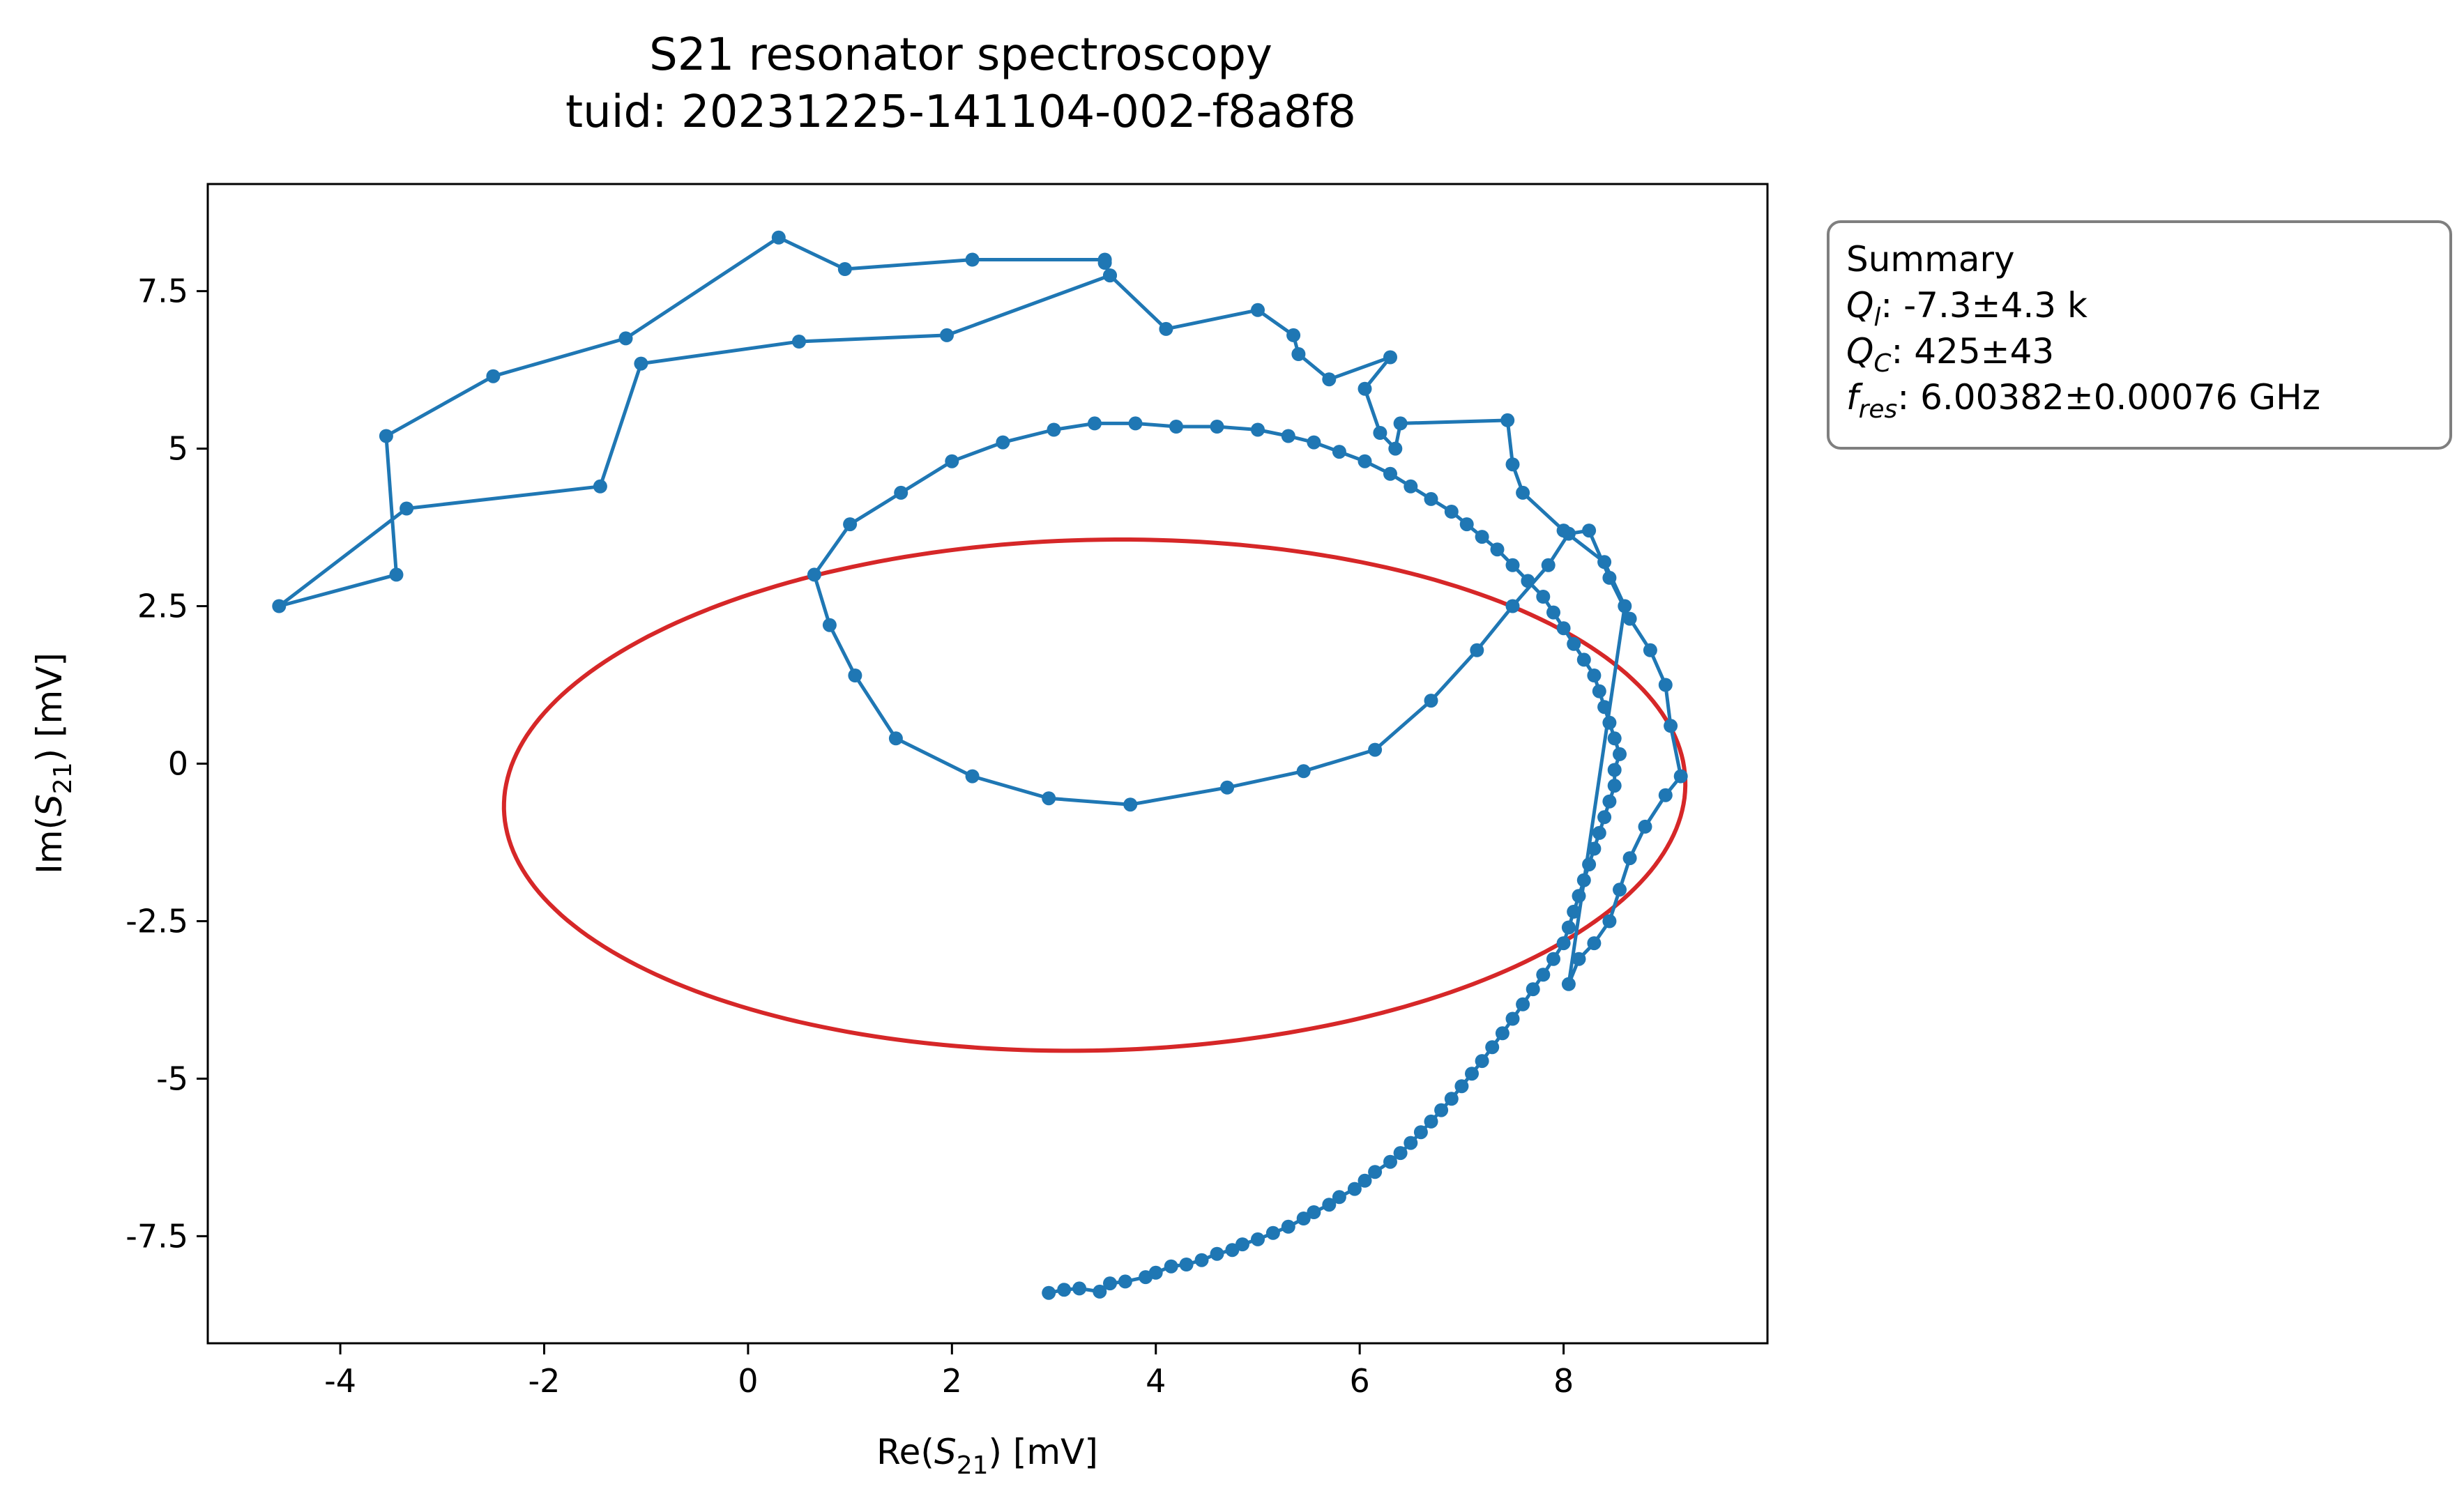  Describe the element at coordinates (952, 1381) in the screenshot. I see `x-tick-label: 2` at that location.